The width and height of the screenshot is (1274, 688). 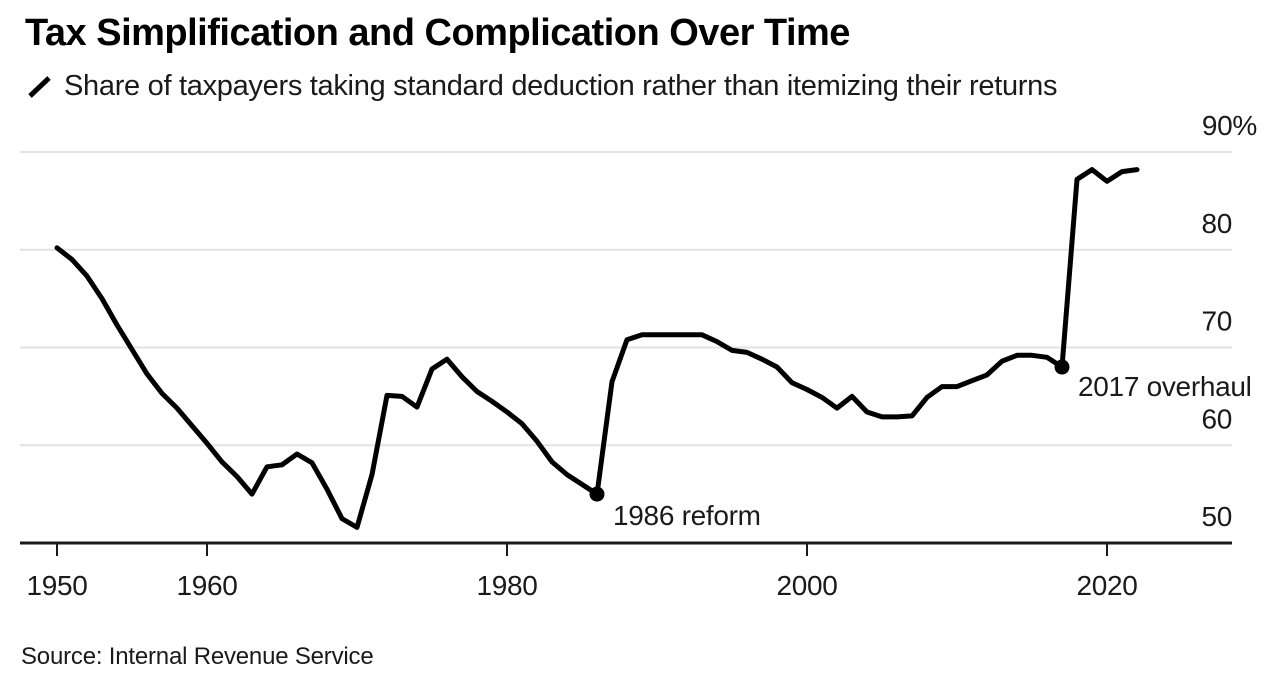 What do you see at coordinates (1216, 321) in the screenshot?
I see `y-axis-label-70: 70` at bounding box center [1216, 321].